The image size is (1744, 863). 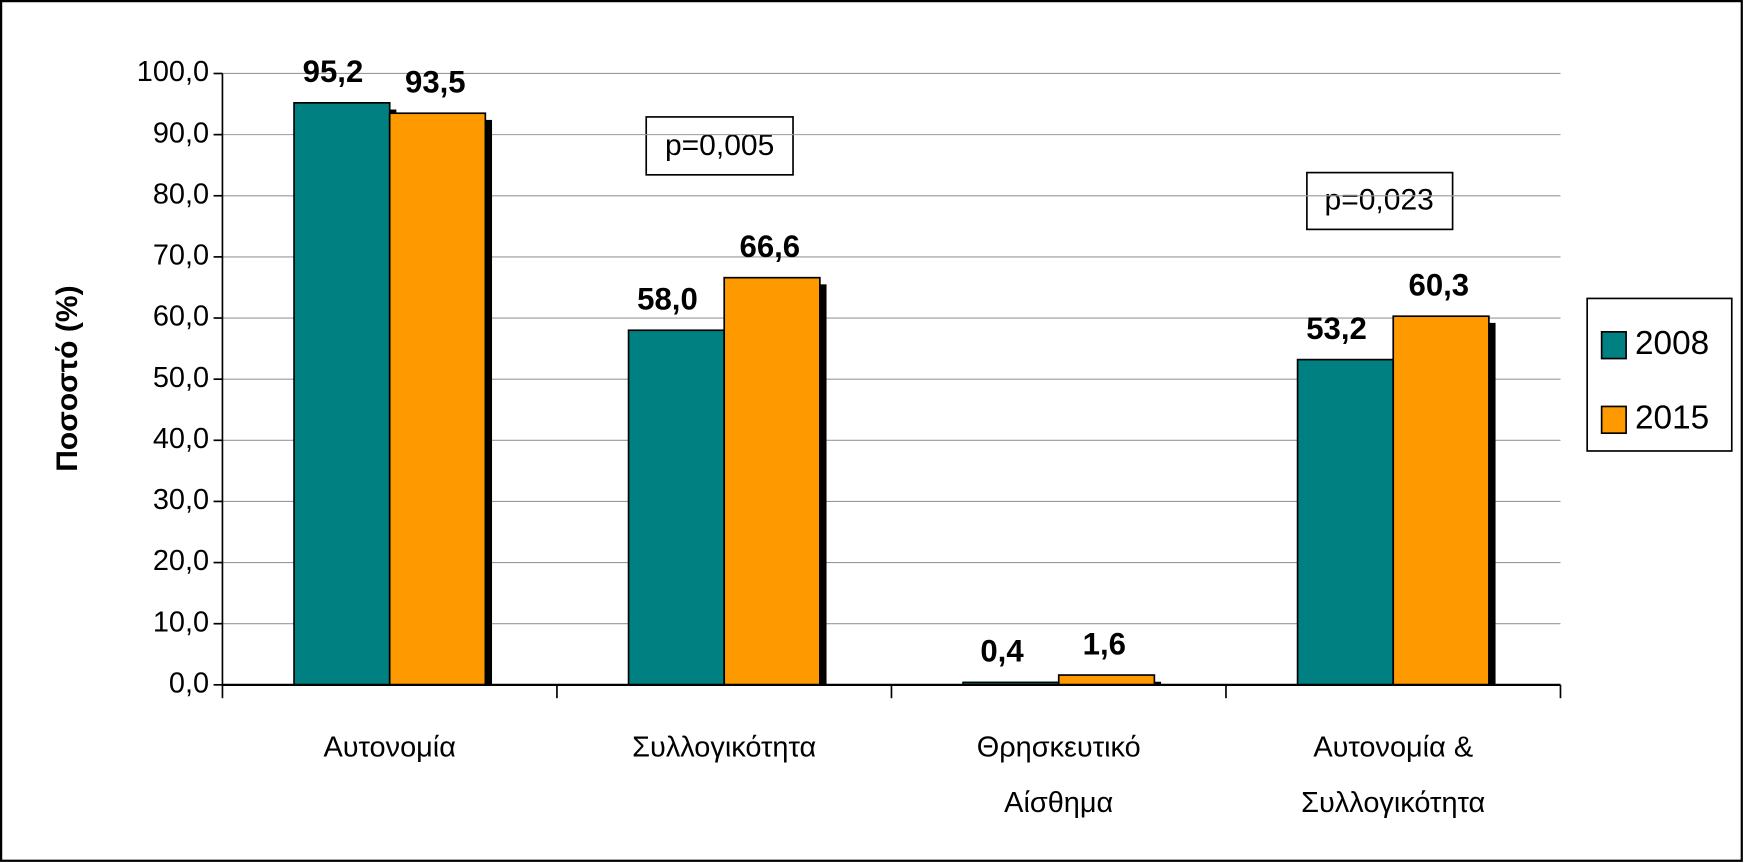 I want to click on y-tick-label: 90,0, so click(x=181, y=133).